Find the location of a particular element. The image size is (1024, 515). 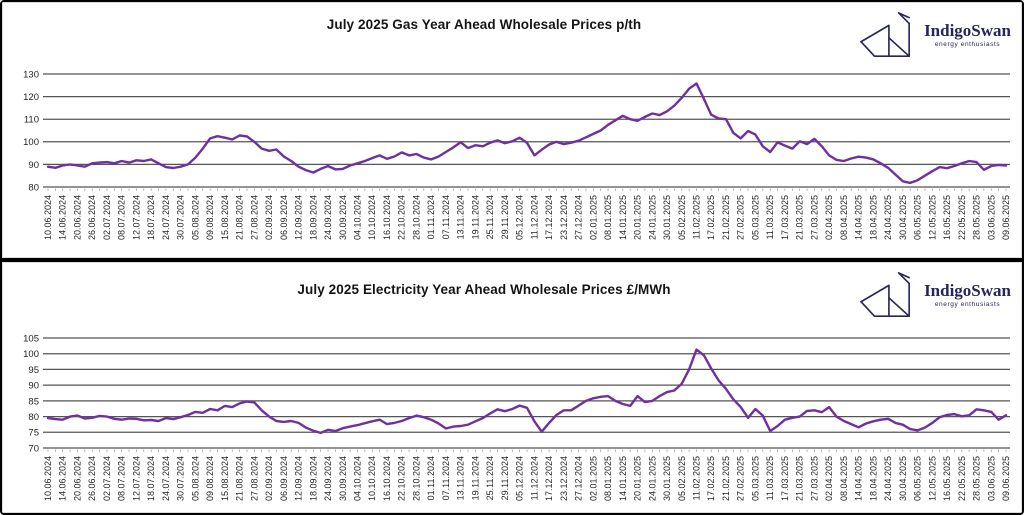

svg-text: 11.03.2025 is located at coordinates (770, 217).